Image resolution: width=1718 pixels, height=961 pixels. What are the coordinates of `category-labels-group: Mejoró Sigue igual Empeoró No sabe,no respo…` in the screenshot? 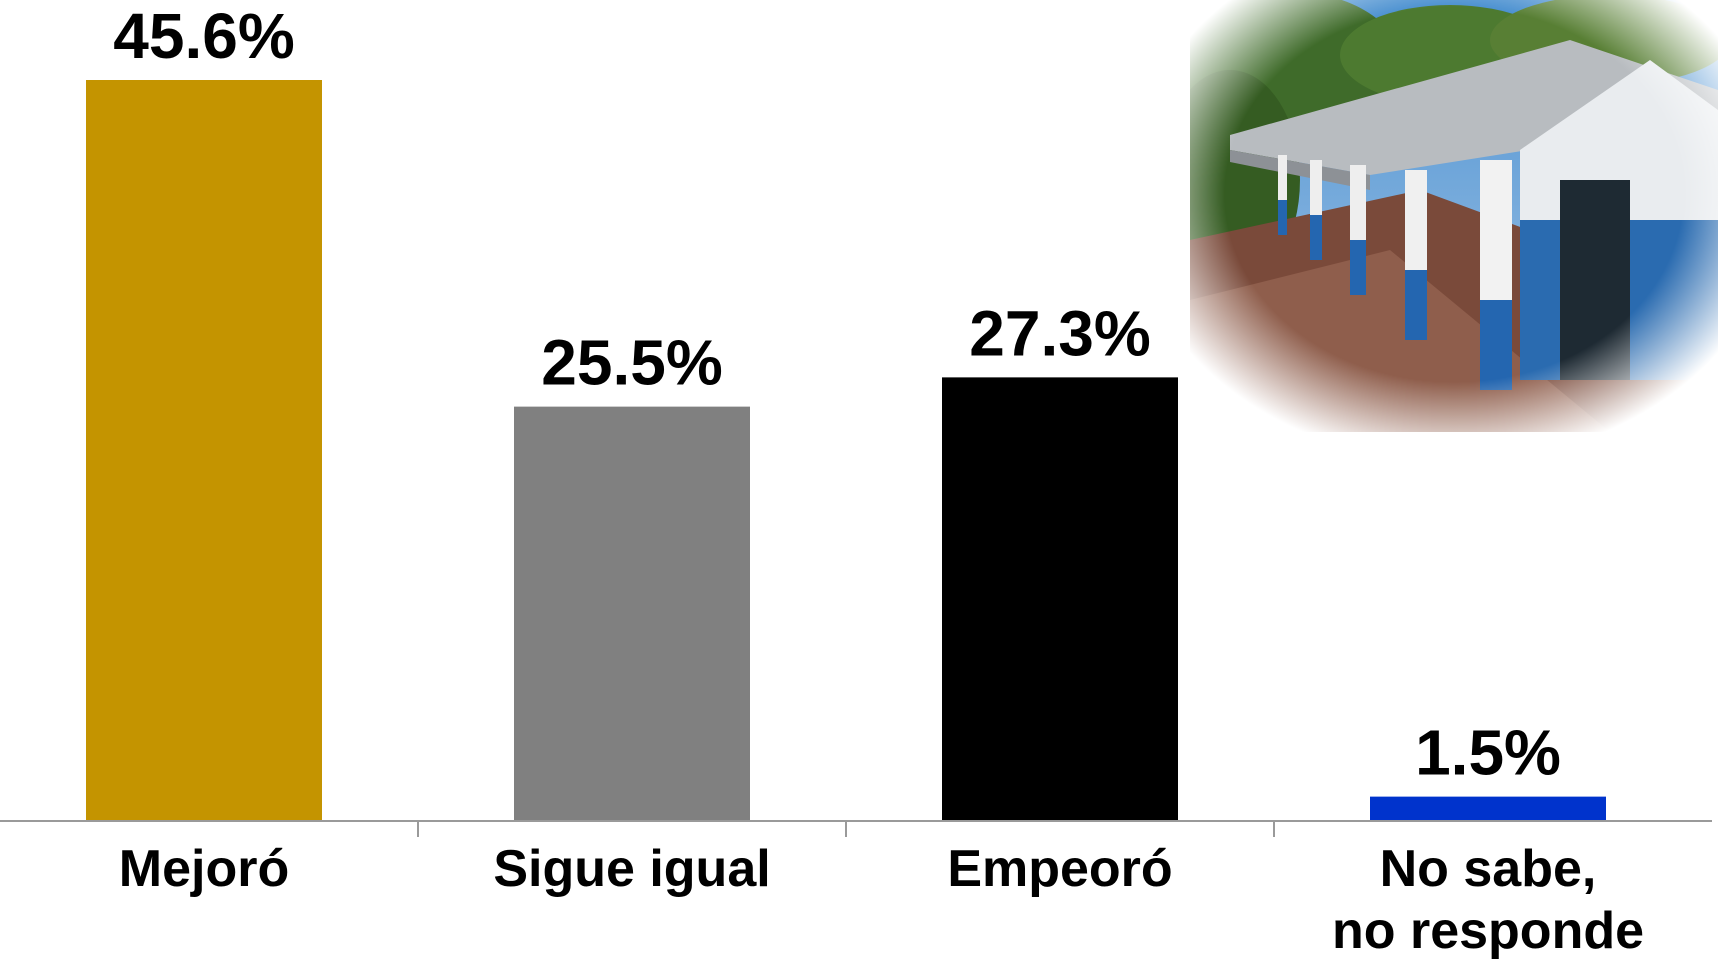 It's located at (881, 900).